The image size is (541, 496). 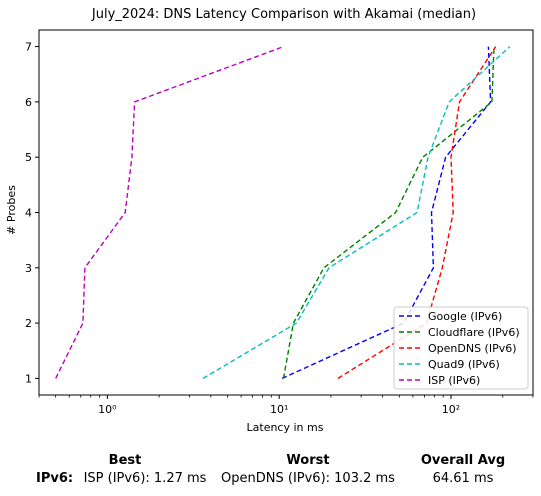 What do you see at coordinates (28, 213) in the screenshot?
I see `y-tick-label: 4` at bounding box center [28, 213].